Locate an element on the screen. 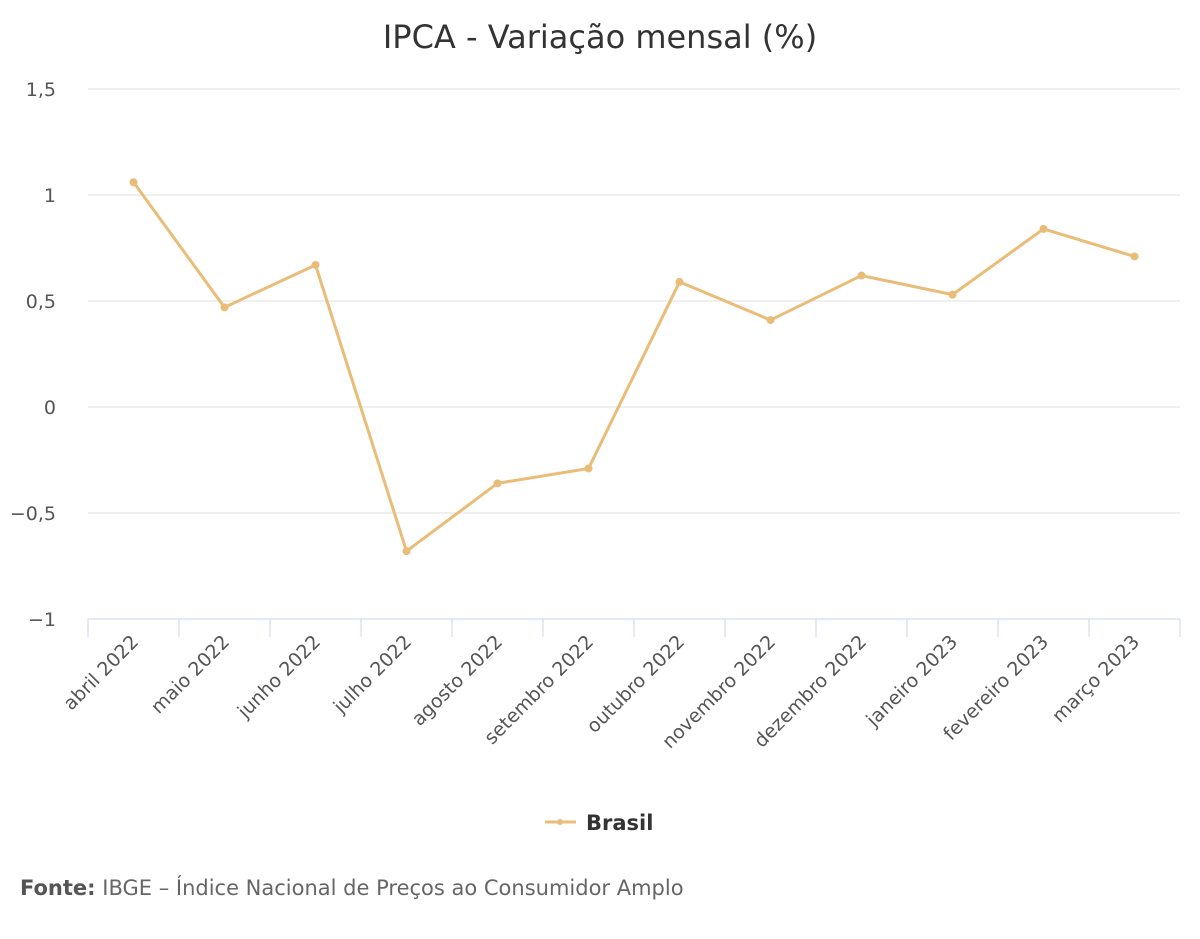 This screenshot has height=939, width=1200. x-tick-label: maio 2022 is located at coordinates (190, 674).